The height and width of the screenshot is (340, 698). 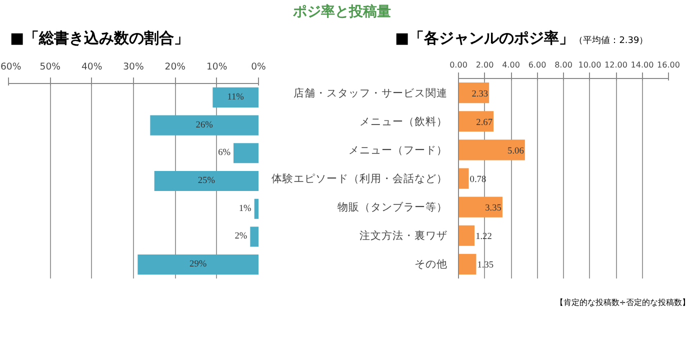 What do you see at coordinates (668, 65) in the screenshot?
I see `x-tick-label: 16.00` at bounding box center [668, 65].